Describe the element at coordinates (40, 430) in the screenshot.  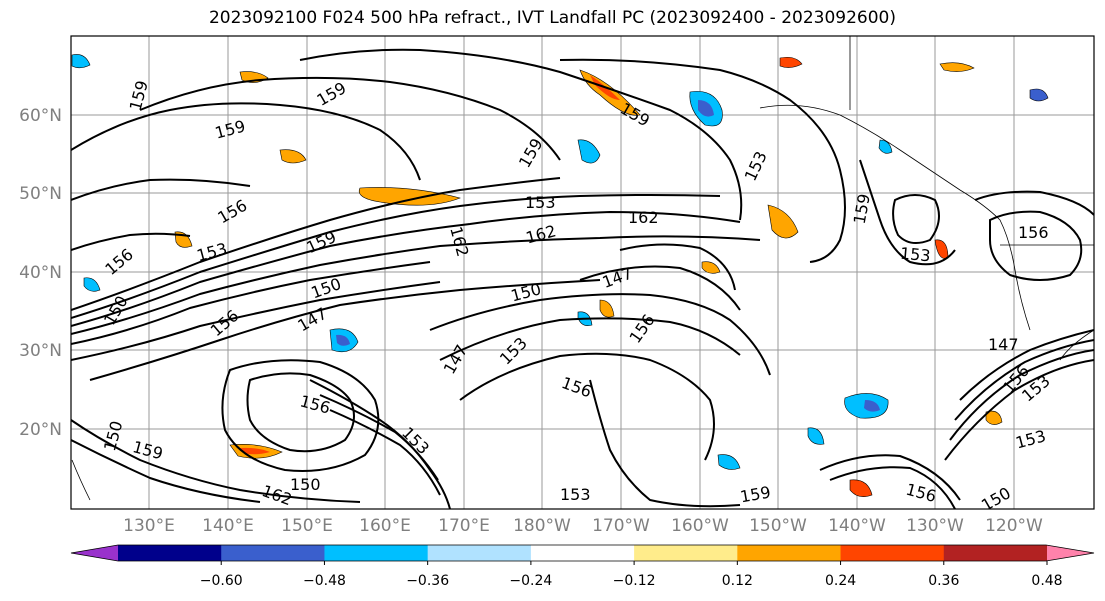
I see `lat-label: 20°N` at that location.